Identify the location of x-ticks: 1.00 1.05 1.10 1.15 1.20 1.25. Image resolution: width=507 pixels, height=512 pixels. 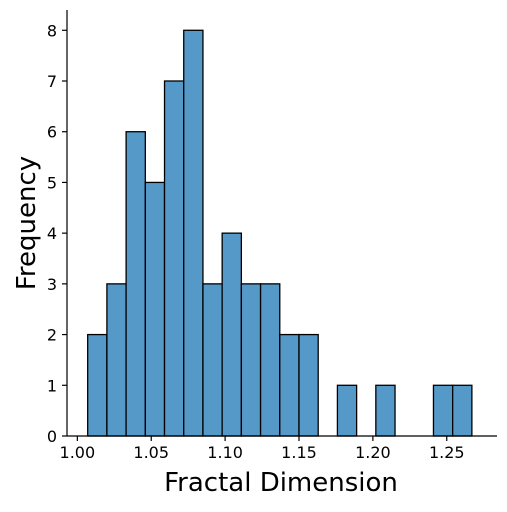
(262, 449).